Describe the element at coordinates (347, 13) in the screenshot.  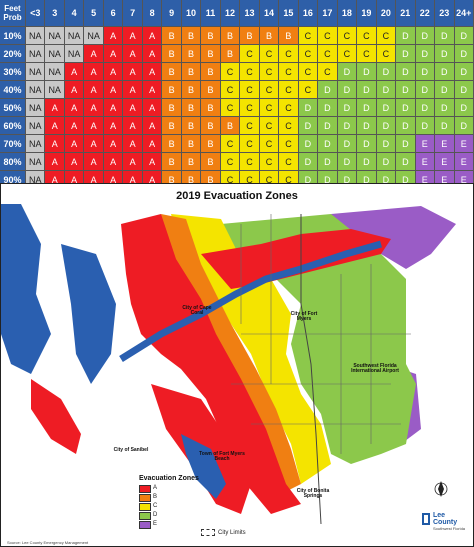
I see `column-header: 18` at that location.